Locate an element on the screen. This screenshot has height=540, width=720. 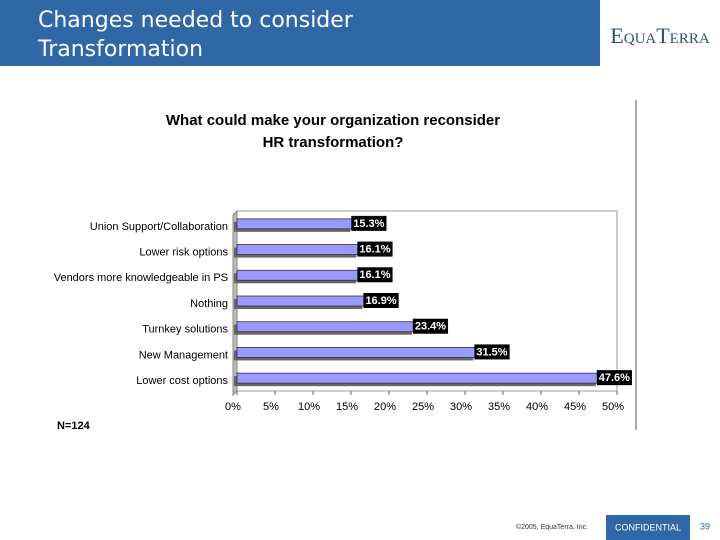
header-band is located at coordinates (300, 33).